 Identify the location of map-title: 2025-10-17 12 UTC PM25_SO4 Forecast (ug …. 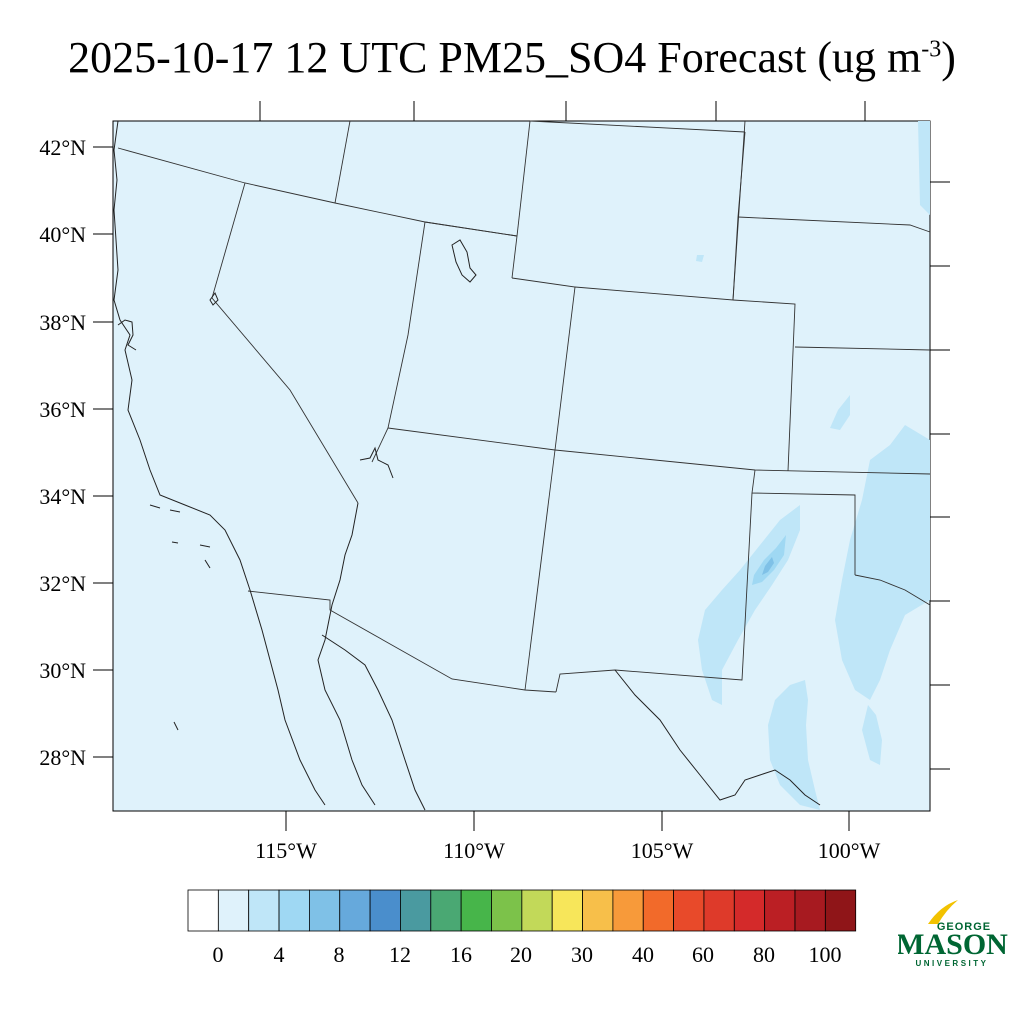
(512, 58).